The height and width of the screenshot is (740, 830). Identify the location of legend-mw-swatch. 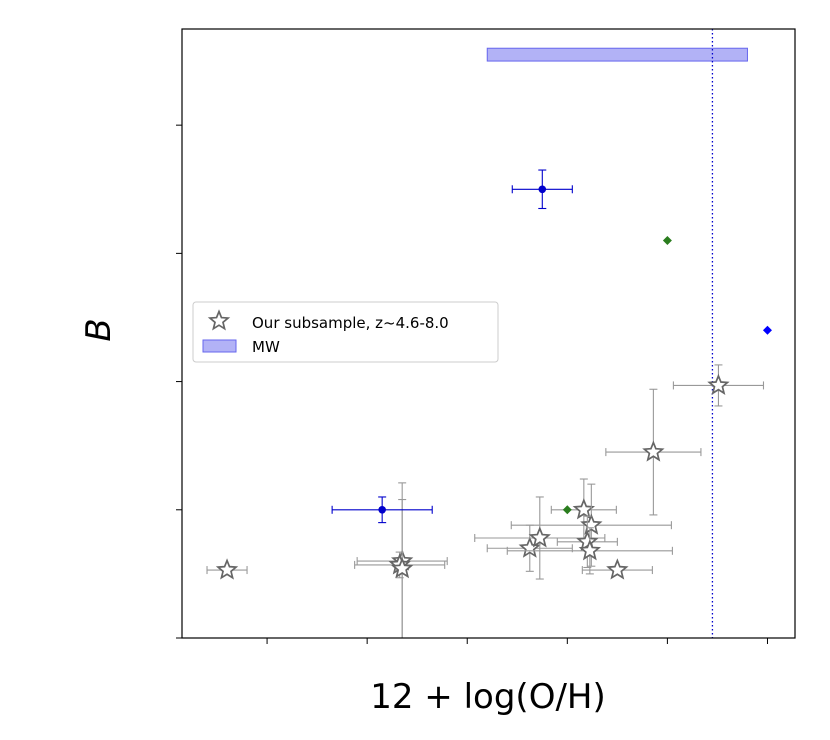
(219, 346).